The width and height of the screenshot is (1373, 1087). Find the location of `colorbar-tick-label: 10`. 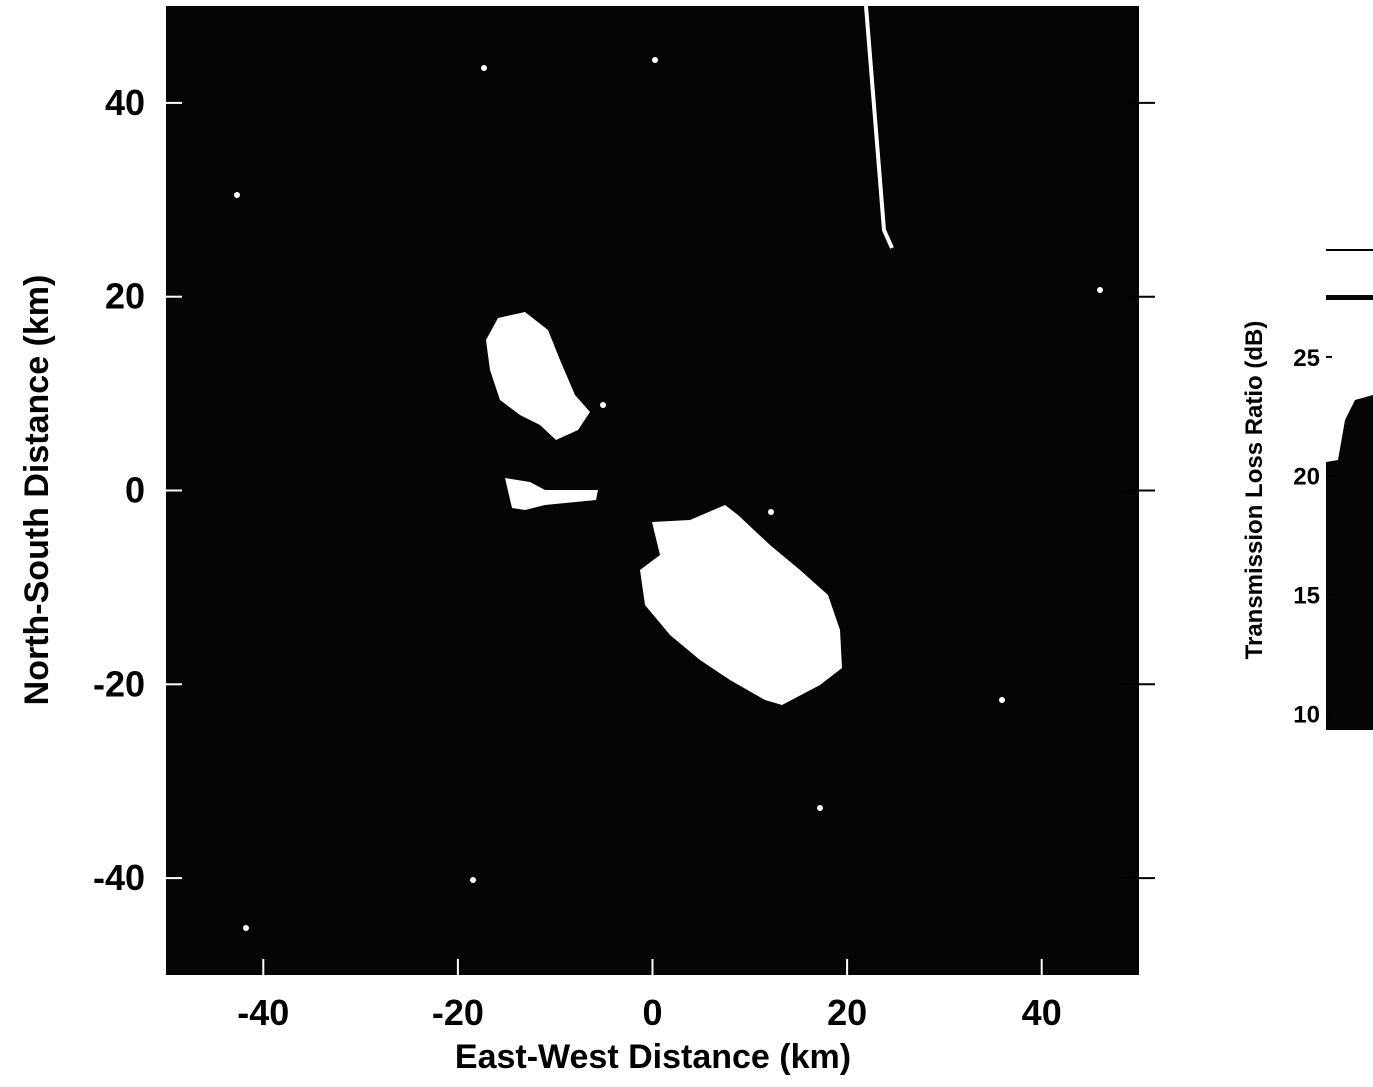

colorbar-tick-label: 10 is located at coordinates (1306, 714).